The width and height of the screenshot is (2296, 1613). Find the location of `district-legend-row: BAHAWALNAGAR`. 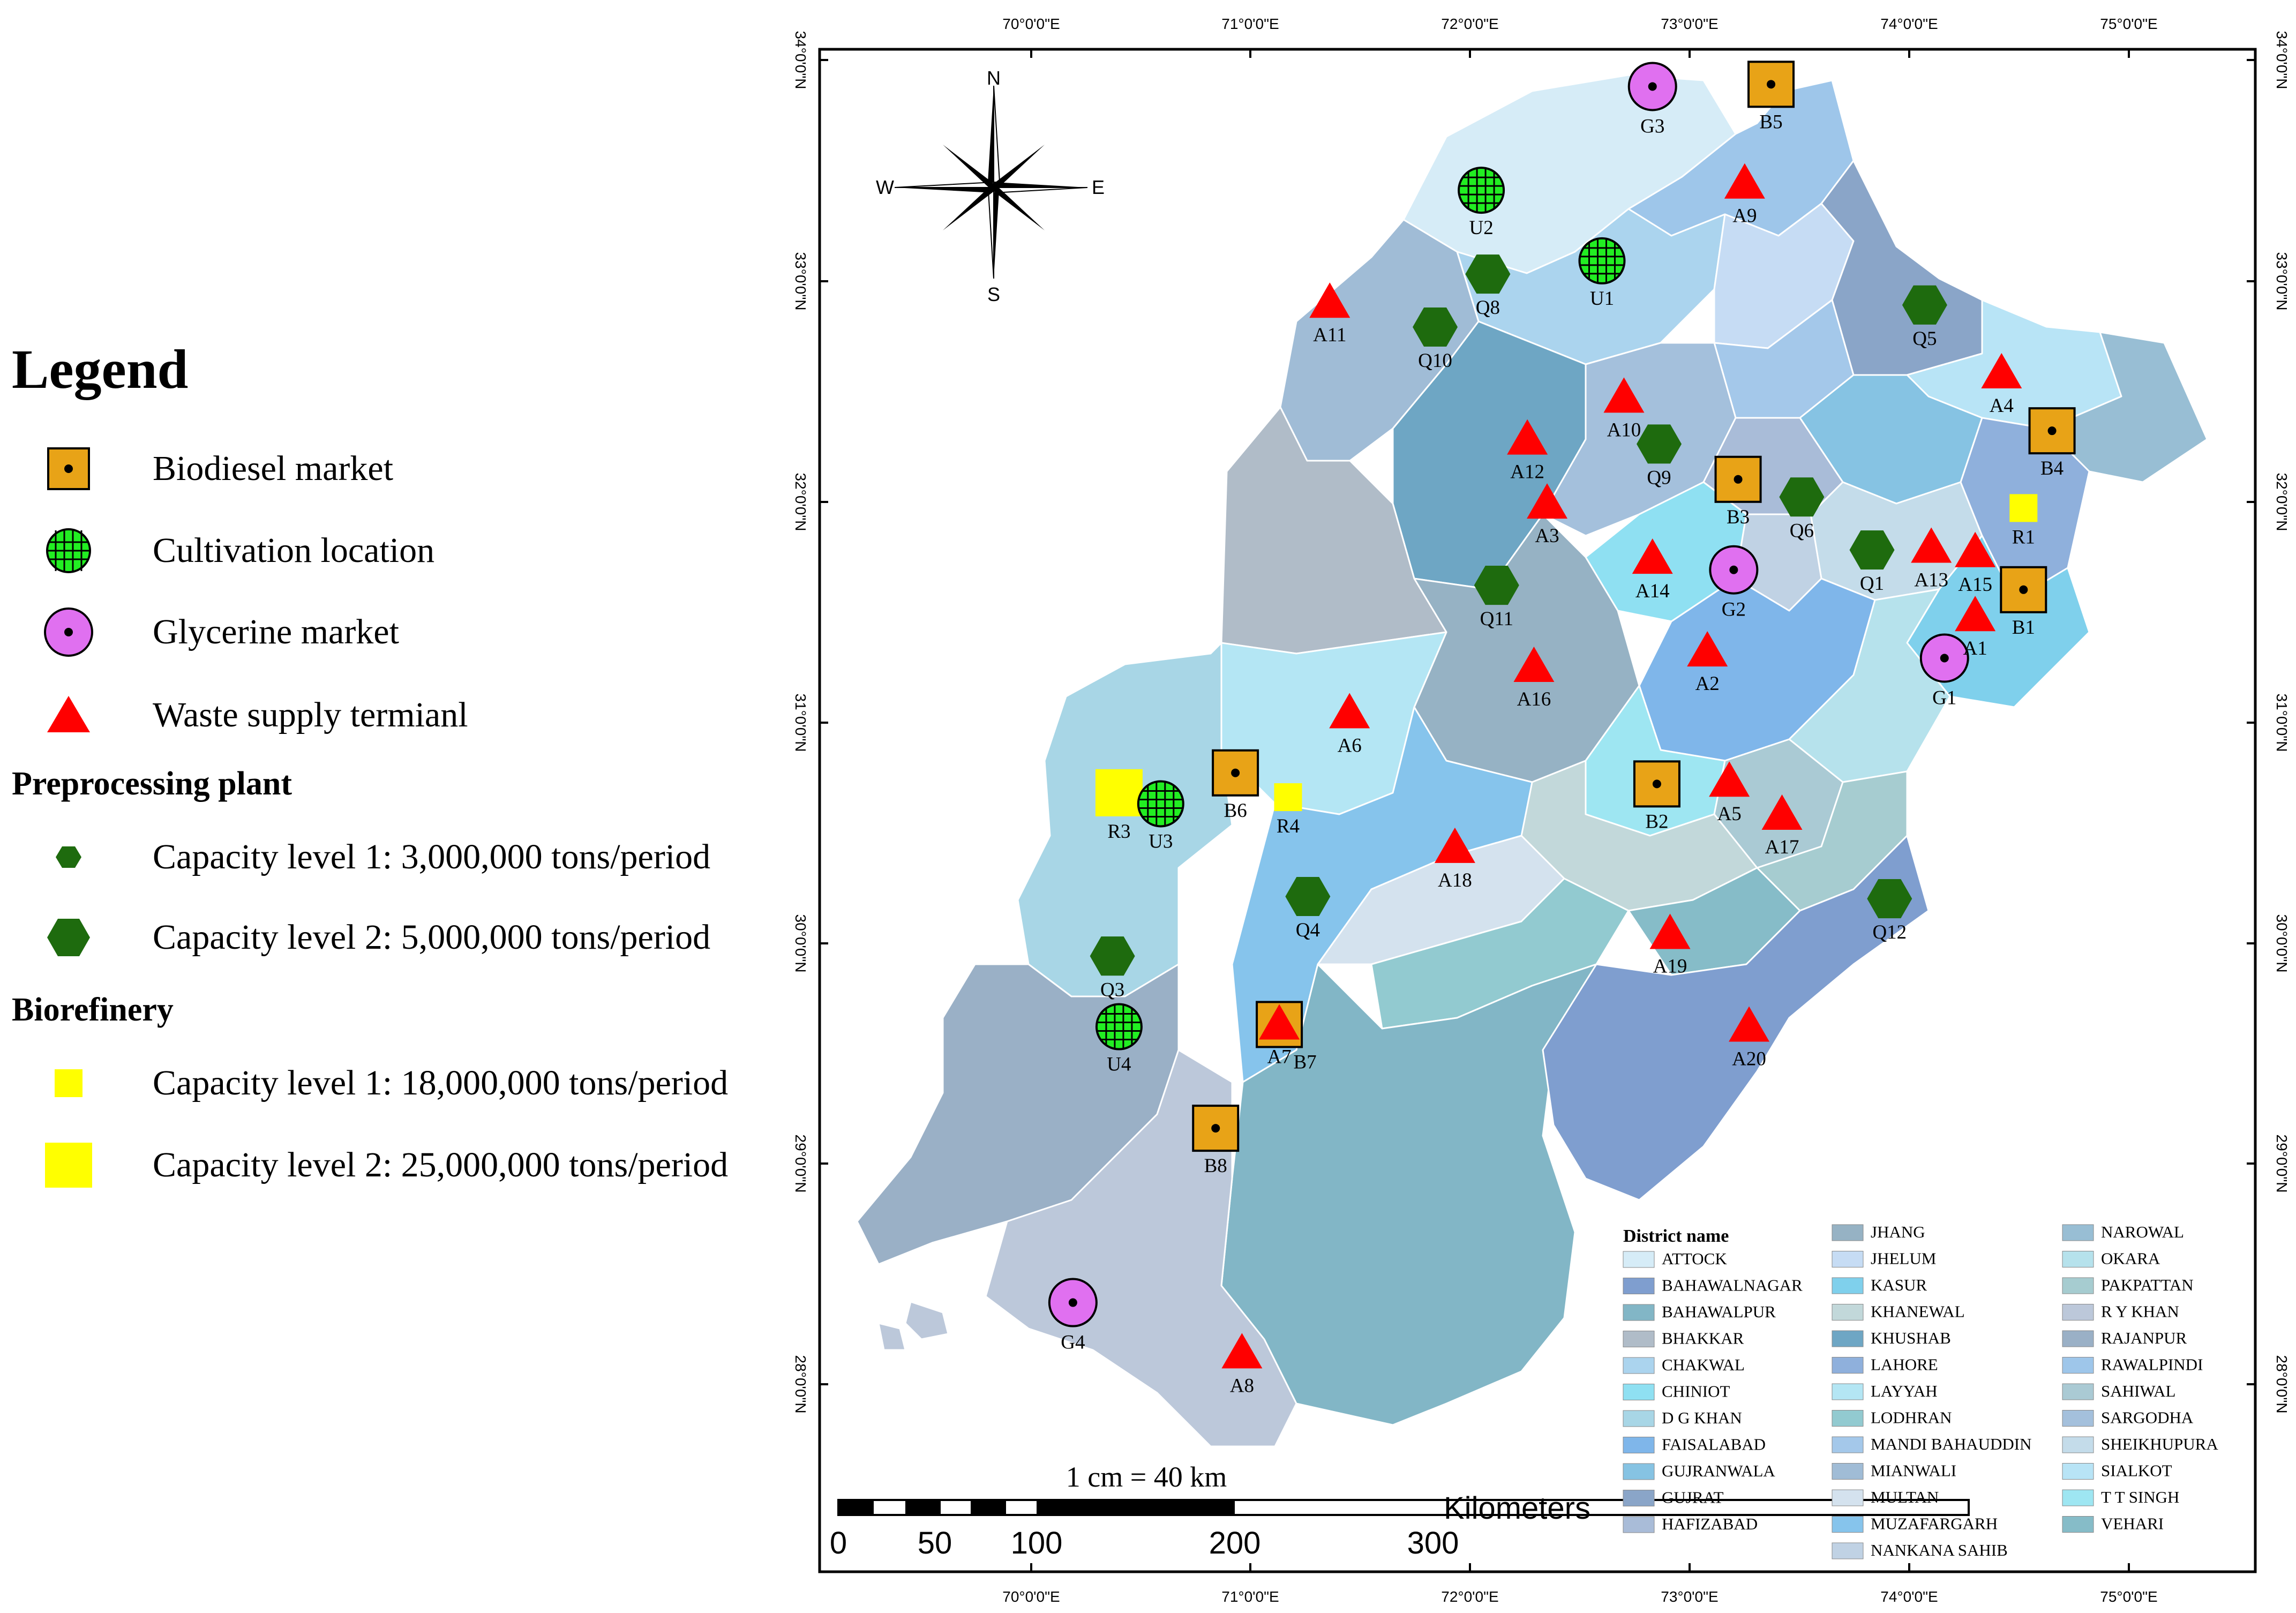

district-legend-row: BAHAWALNAGAR is located at coordinates (1713, 1285).